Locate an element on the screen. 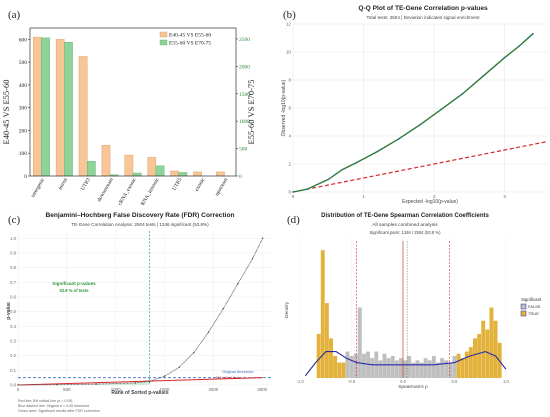  panel-a-ytick-right-label: 2500 is located at coordinates (244, 40).